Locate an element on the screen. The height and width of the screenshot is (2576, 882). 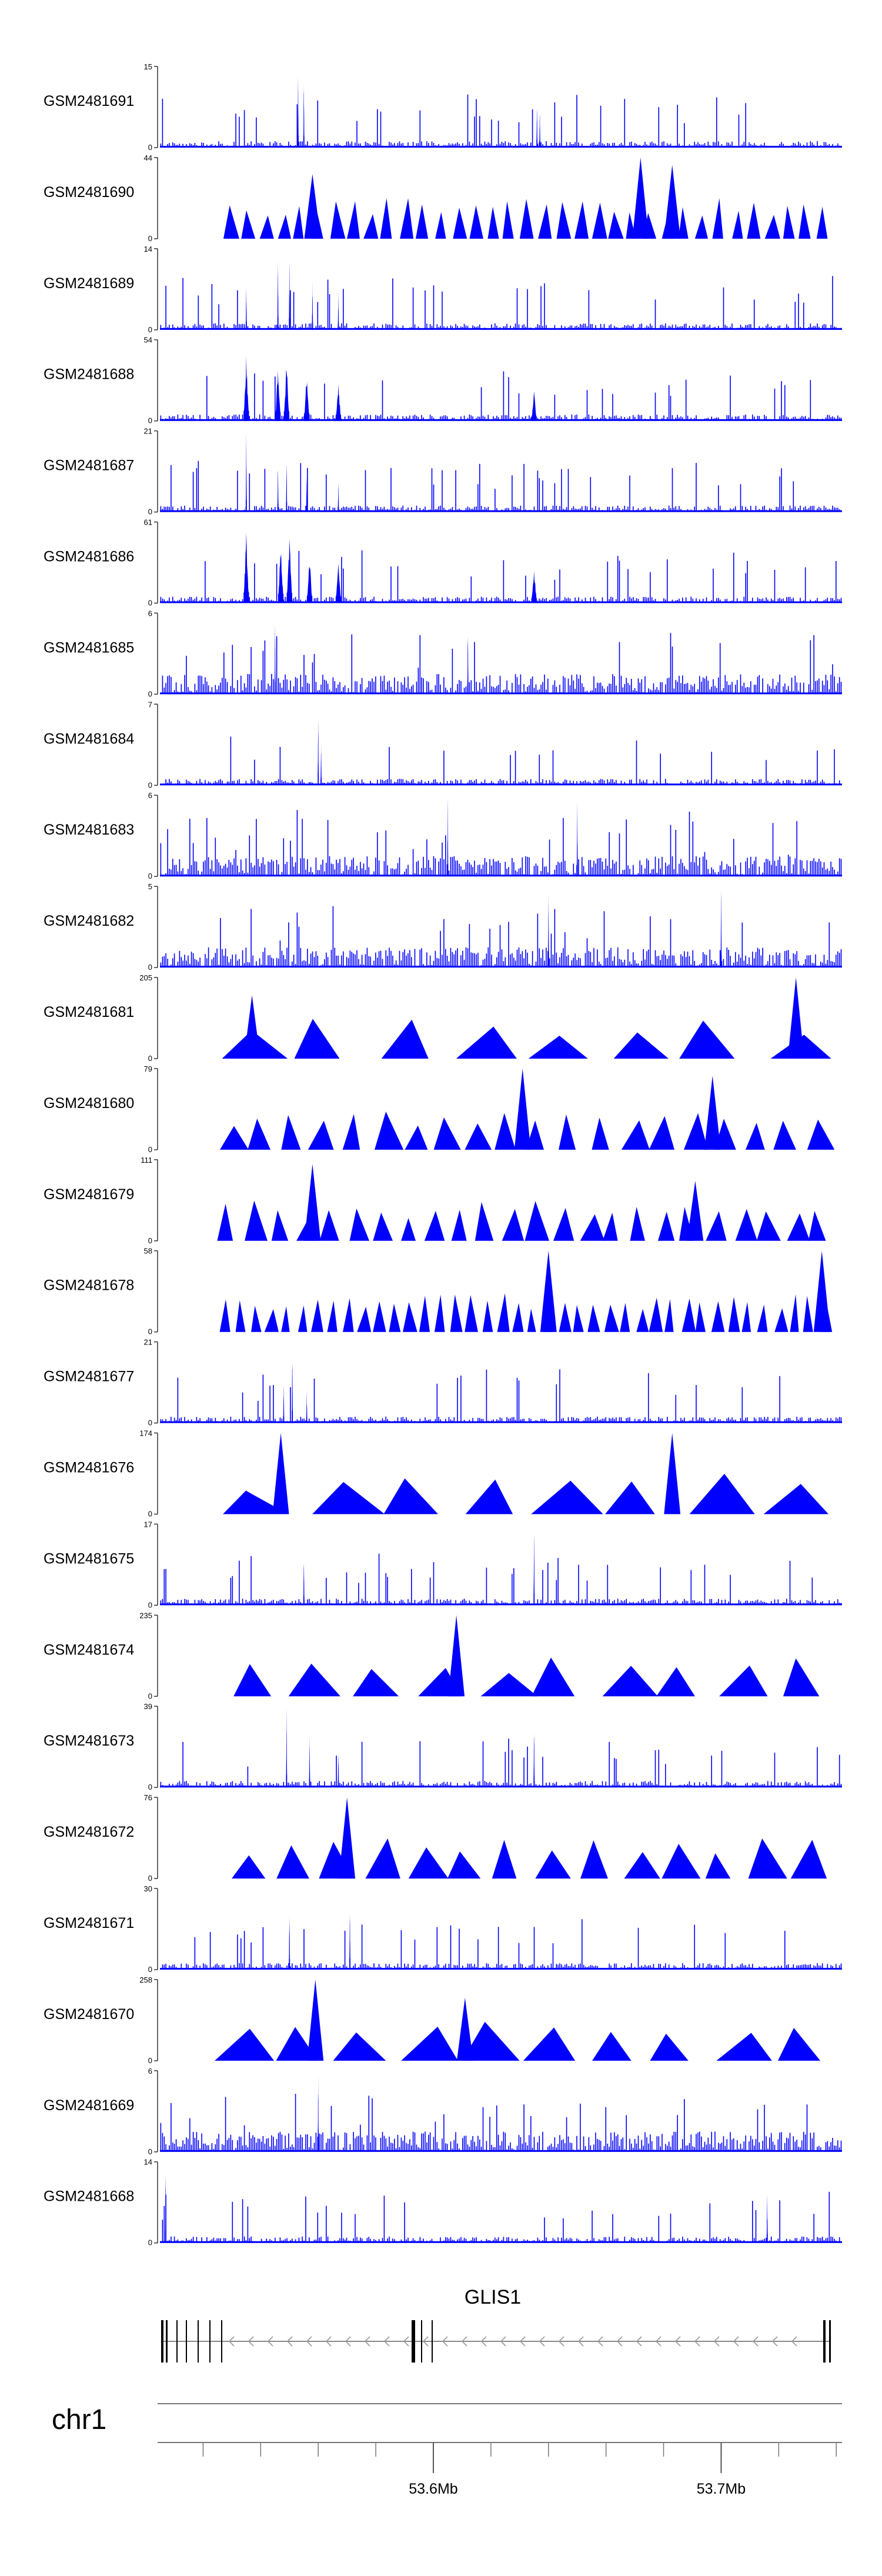
y-tick-label-max: 61 is located at coordinates (148, 522).